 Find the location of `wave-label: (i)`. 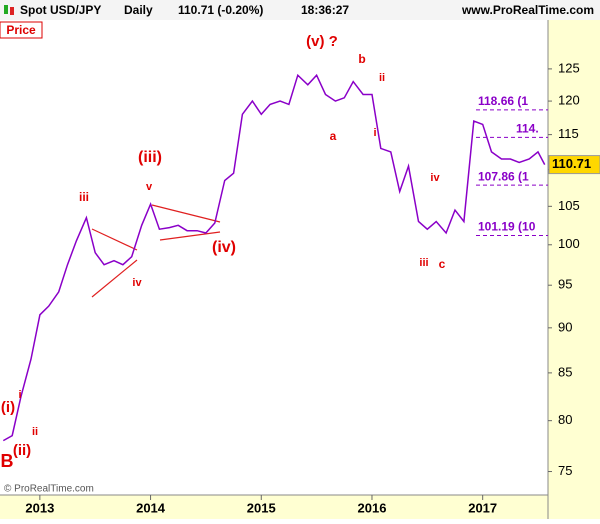

wave-label: (i) is located at coordinates (8, 407).